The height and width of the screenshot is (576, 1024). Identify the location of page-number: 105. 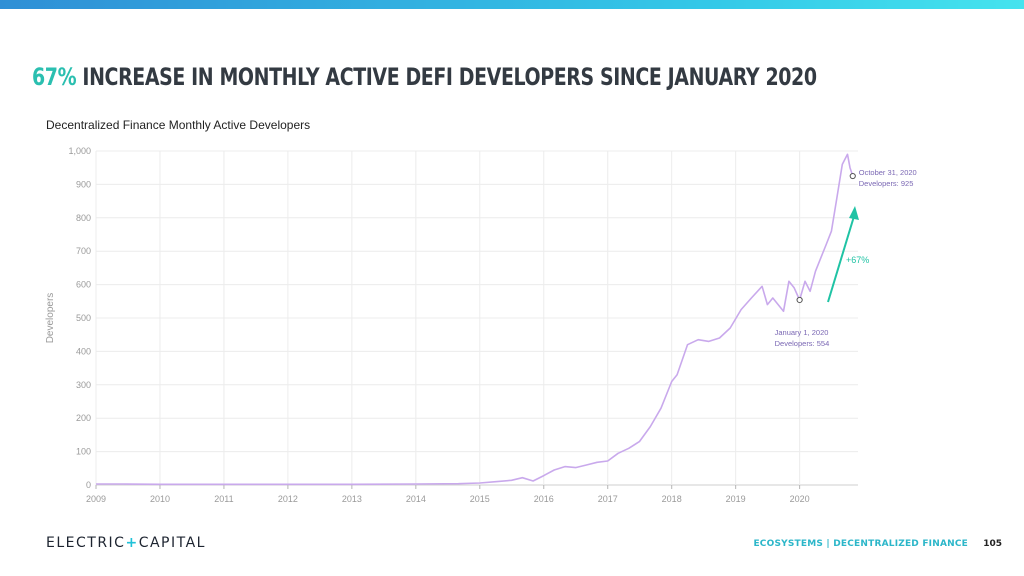
(992, 544).